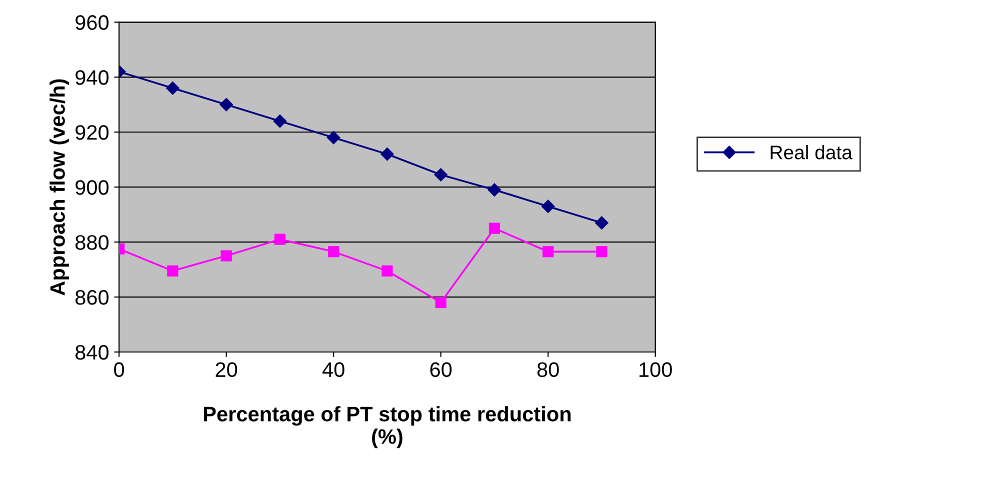  I want to click on y-axis-title: Approach flow (vec/h), so click(60, 187).